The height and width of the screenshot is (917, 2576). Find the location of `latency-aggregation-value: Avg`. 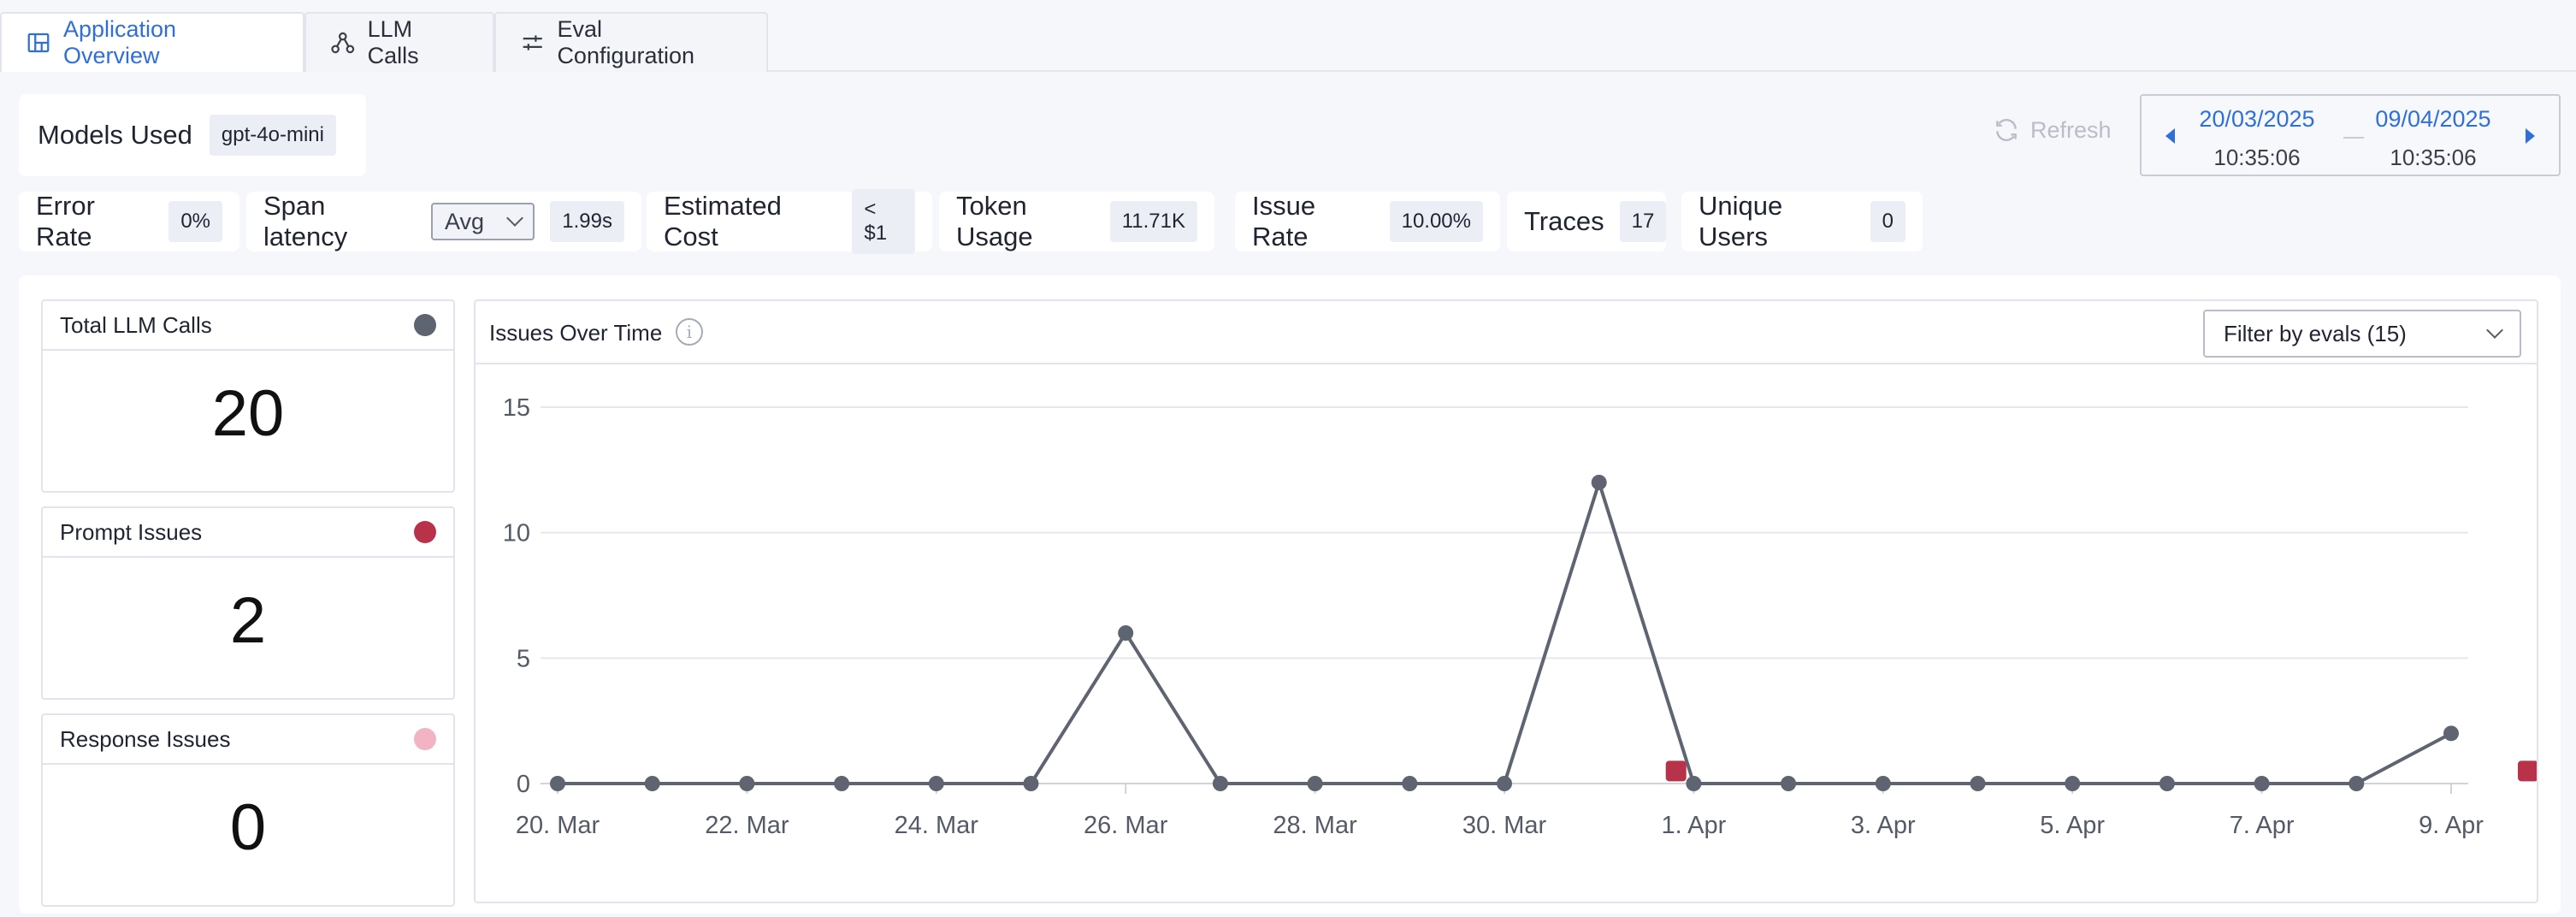

latency-aggregation-value: Avg is located at coordinates (464, 221).